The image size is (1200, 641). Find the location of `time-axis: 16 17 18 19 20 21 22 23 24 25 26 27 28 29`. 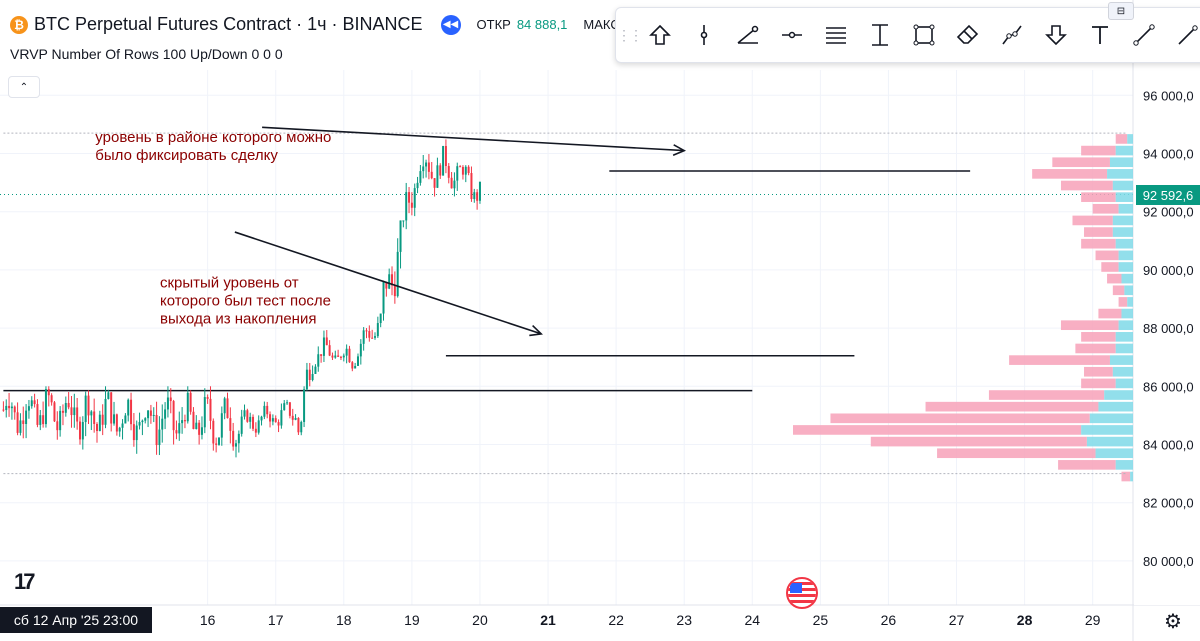

time-axis: 16 17 18 19 20 21 22 23 24 25 26 27 28 29 is located at coordinates (650, 620).